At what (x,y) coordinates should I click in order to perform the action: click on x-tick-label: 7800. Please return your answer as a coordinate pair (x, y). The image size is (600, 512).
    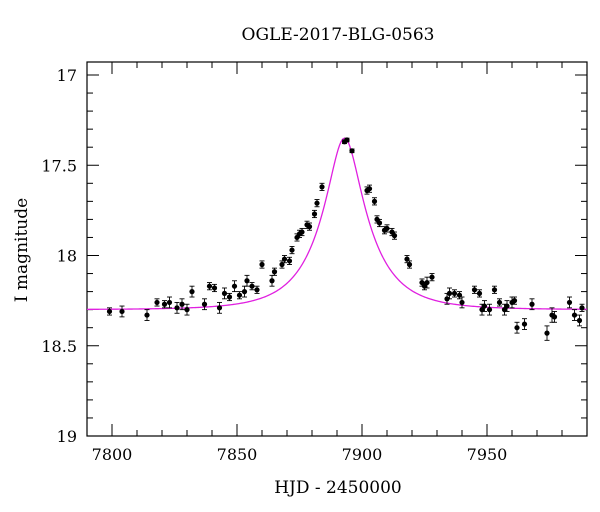
    Looking at the image, I should click on (112, 454).